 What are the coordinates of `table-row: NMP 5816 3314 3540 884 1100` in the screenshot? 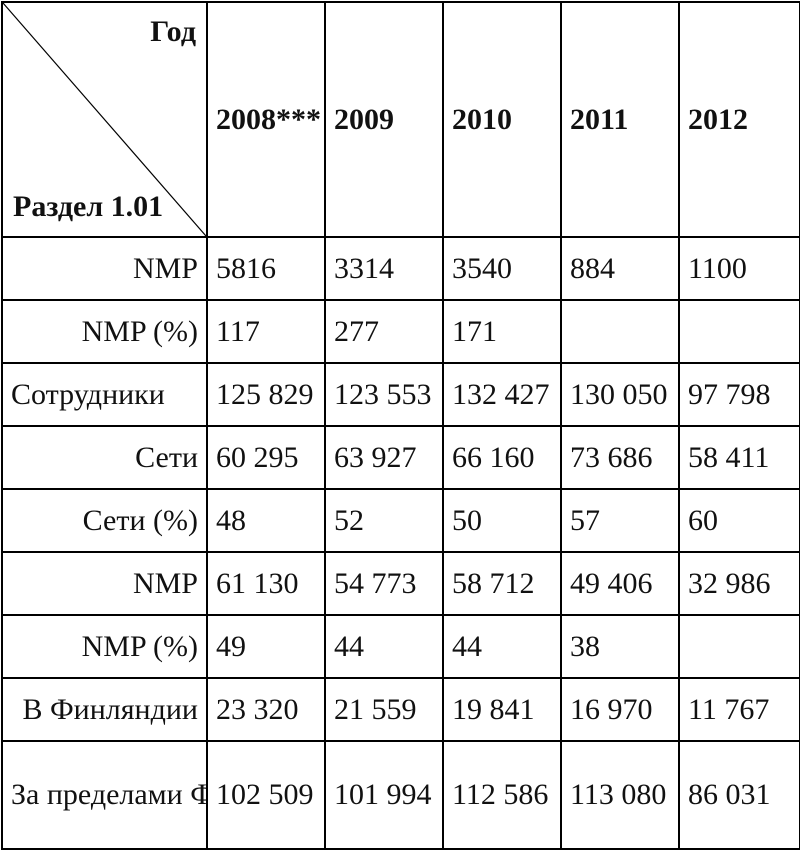 It's located at (400, 268).